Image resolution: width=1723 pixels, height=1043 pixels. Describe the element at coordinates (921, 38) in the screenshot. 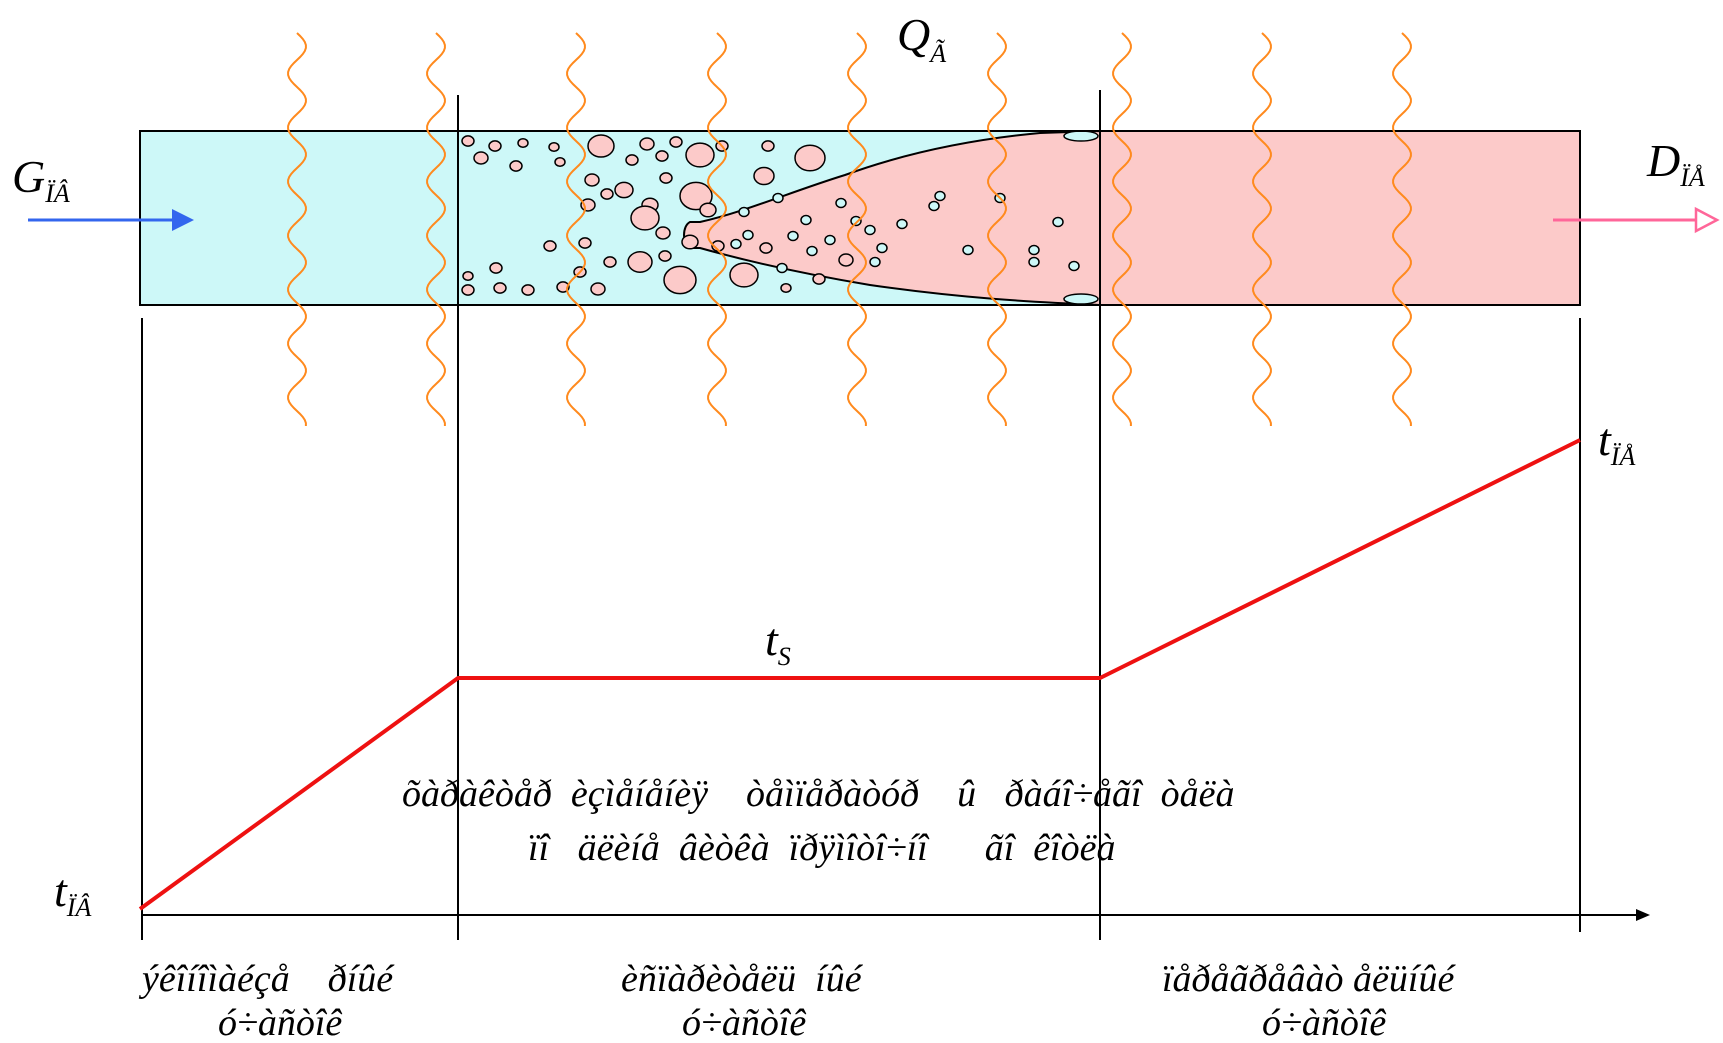

I see `heat-label: QÃ` at that location.